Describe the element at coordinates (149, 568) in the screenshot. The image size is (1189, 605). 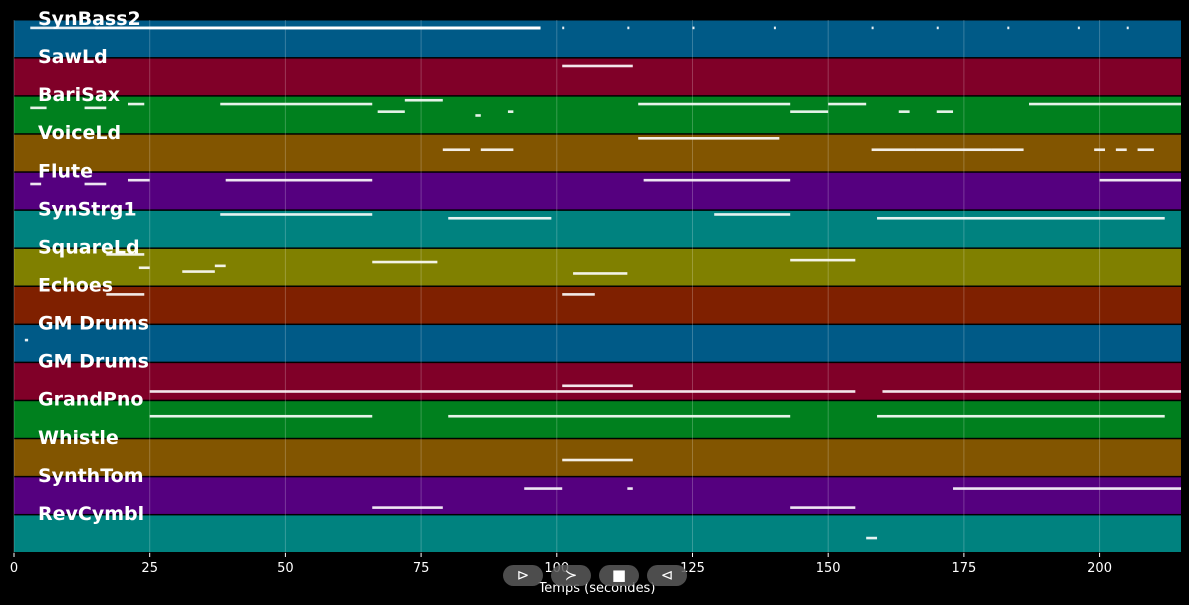
I see `x-tick-label: 25` at that location.